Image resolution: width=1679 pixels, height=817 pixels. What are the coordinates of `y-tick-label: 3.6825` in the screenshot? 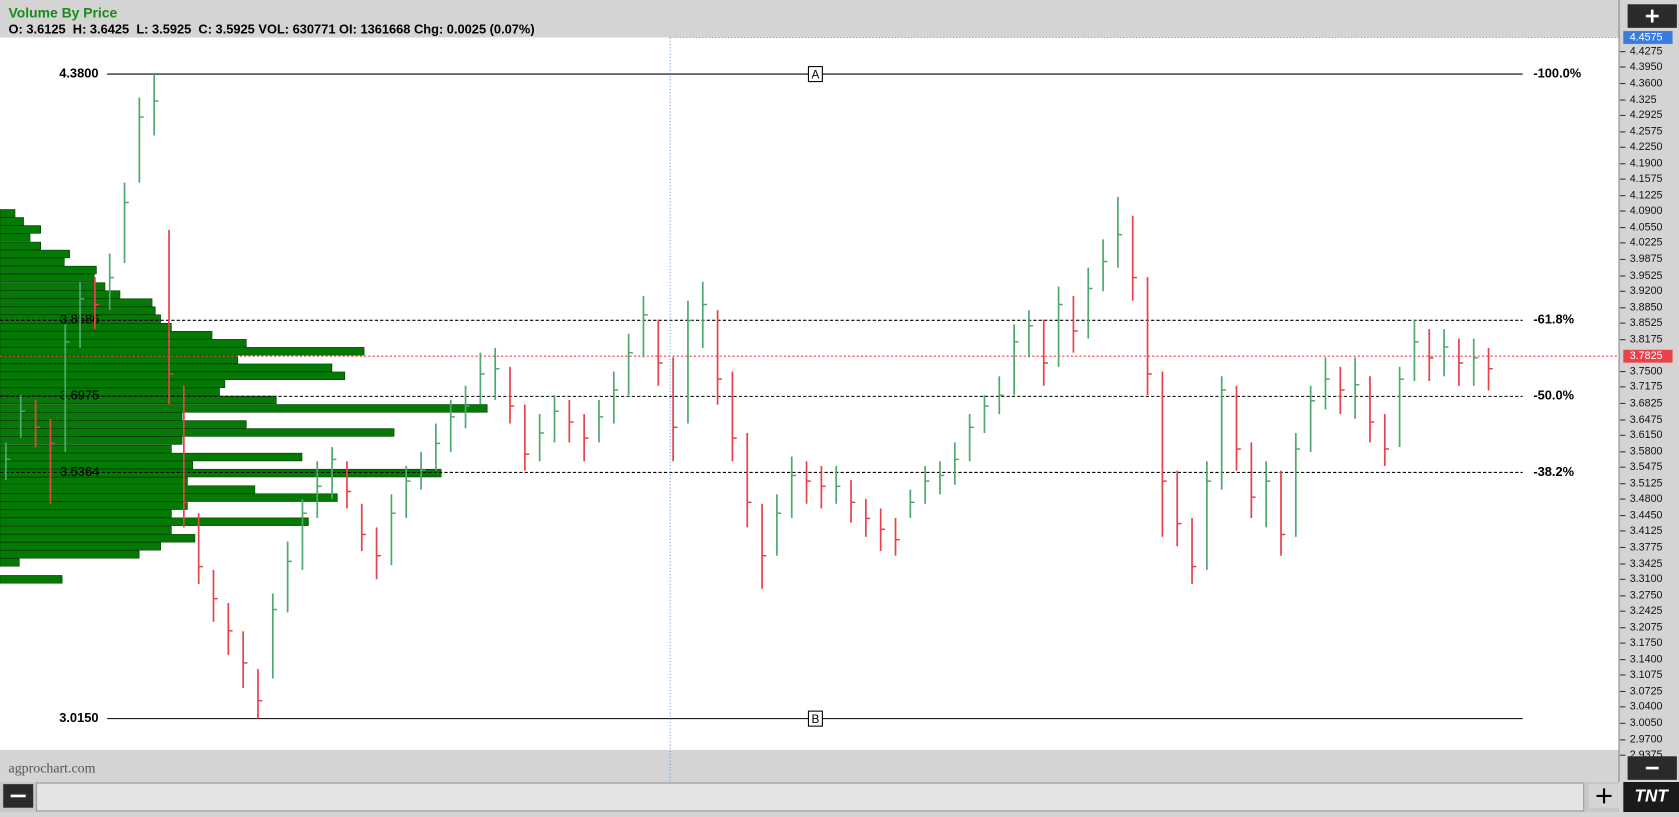 It's located at (1646, 403).